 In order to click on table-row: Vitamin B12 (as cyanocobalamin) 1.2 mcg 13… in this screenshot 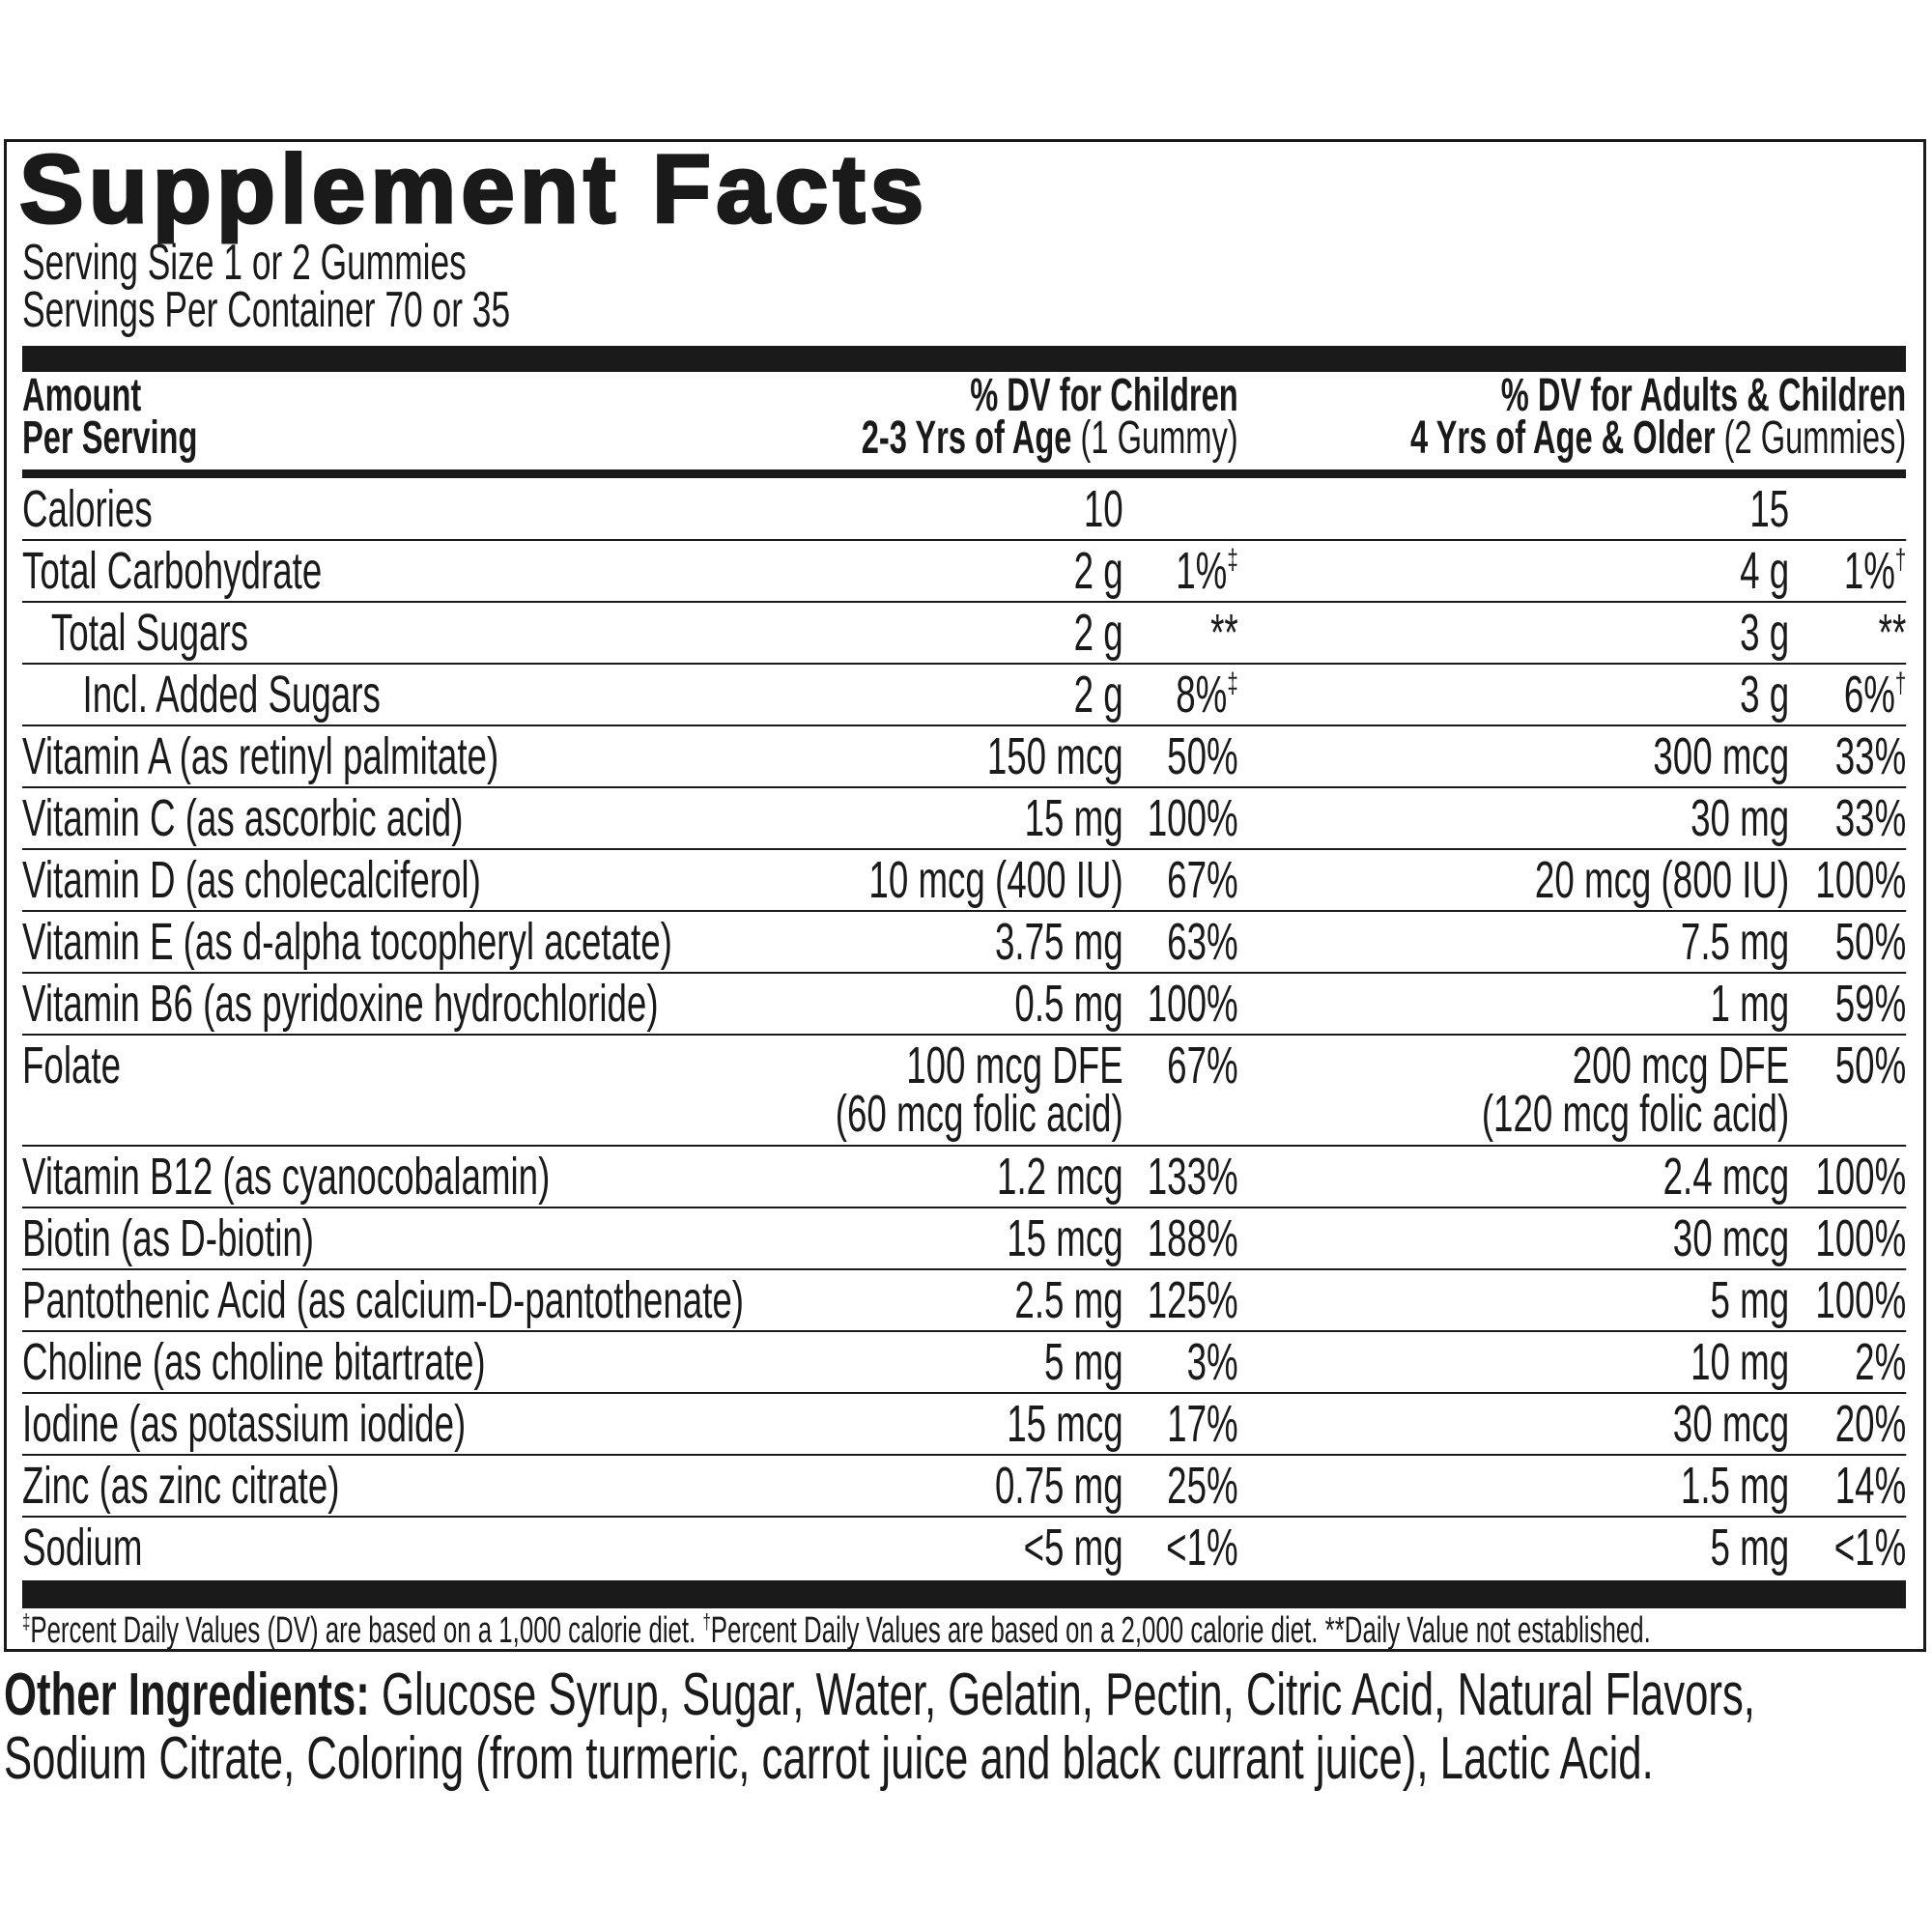, I will do `click(964, 1177)`.